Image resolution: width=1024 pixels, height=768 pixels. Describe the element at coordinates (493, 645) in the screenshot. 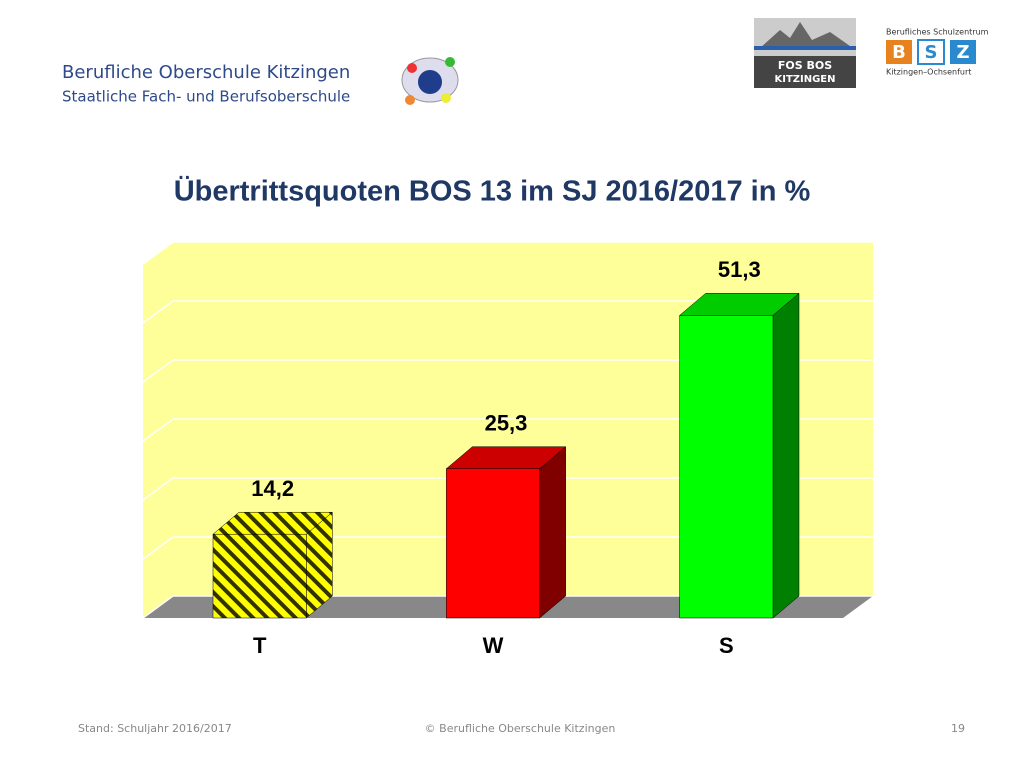

I see `x-tick-label: W` at that location.